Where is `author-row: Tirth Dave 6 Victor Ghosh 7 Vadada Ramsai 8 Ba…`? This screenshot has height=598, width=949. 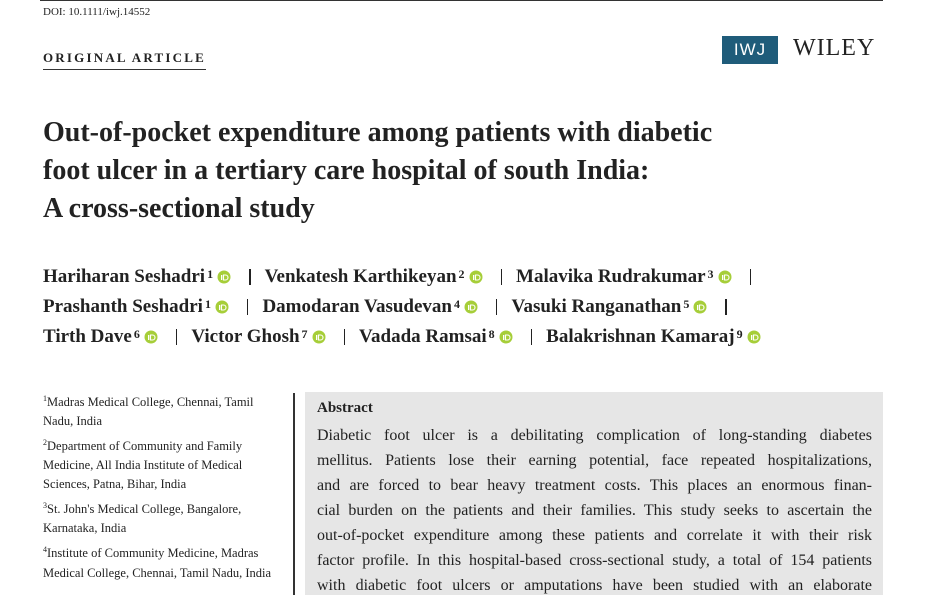 author-row: Tirth Dave 6 Victor Ghosh 7 Vadada Ramsai 8 Ba… is located at coordinates (404, 337).